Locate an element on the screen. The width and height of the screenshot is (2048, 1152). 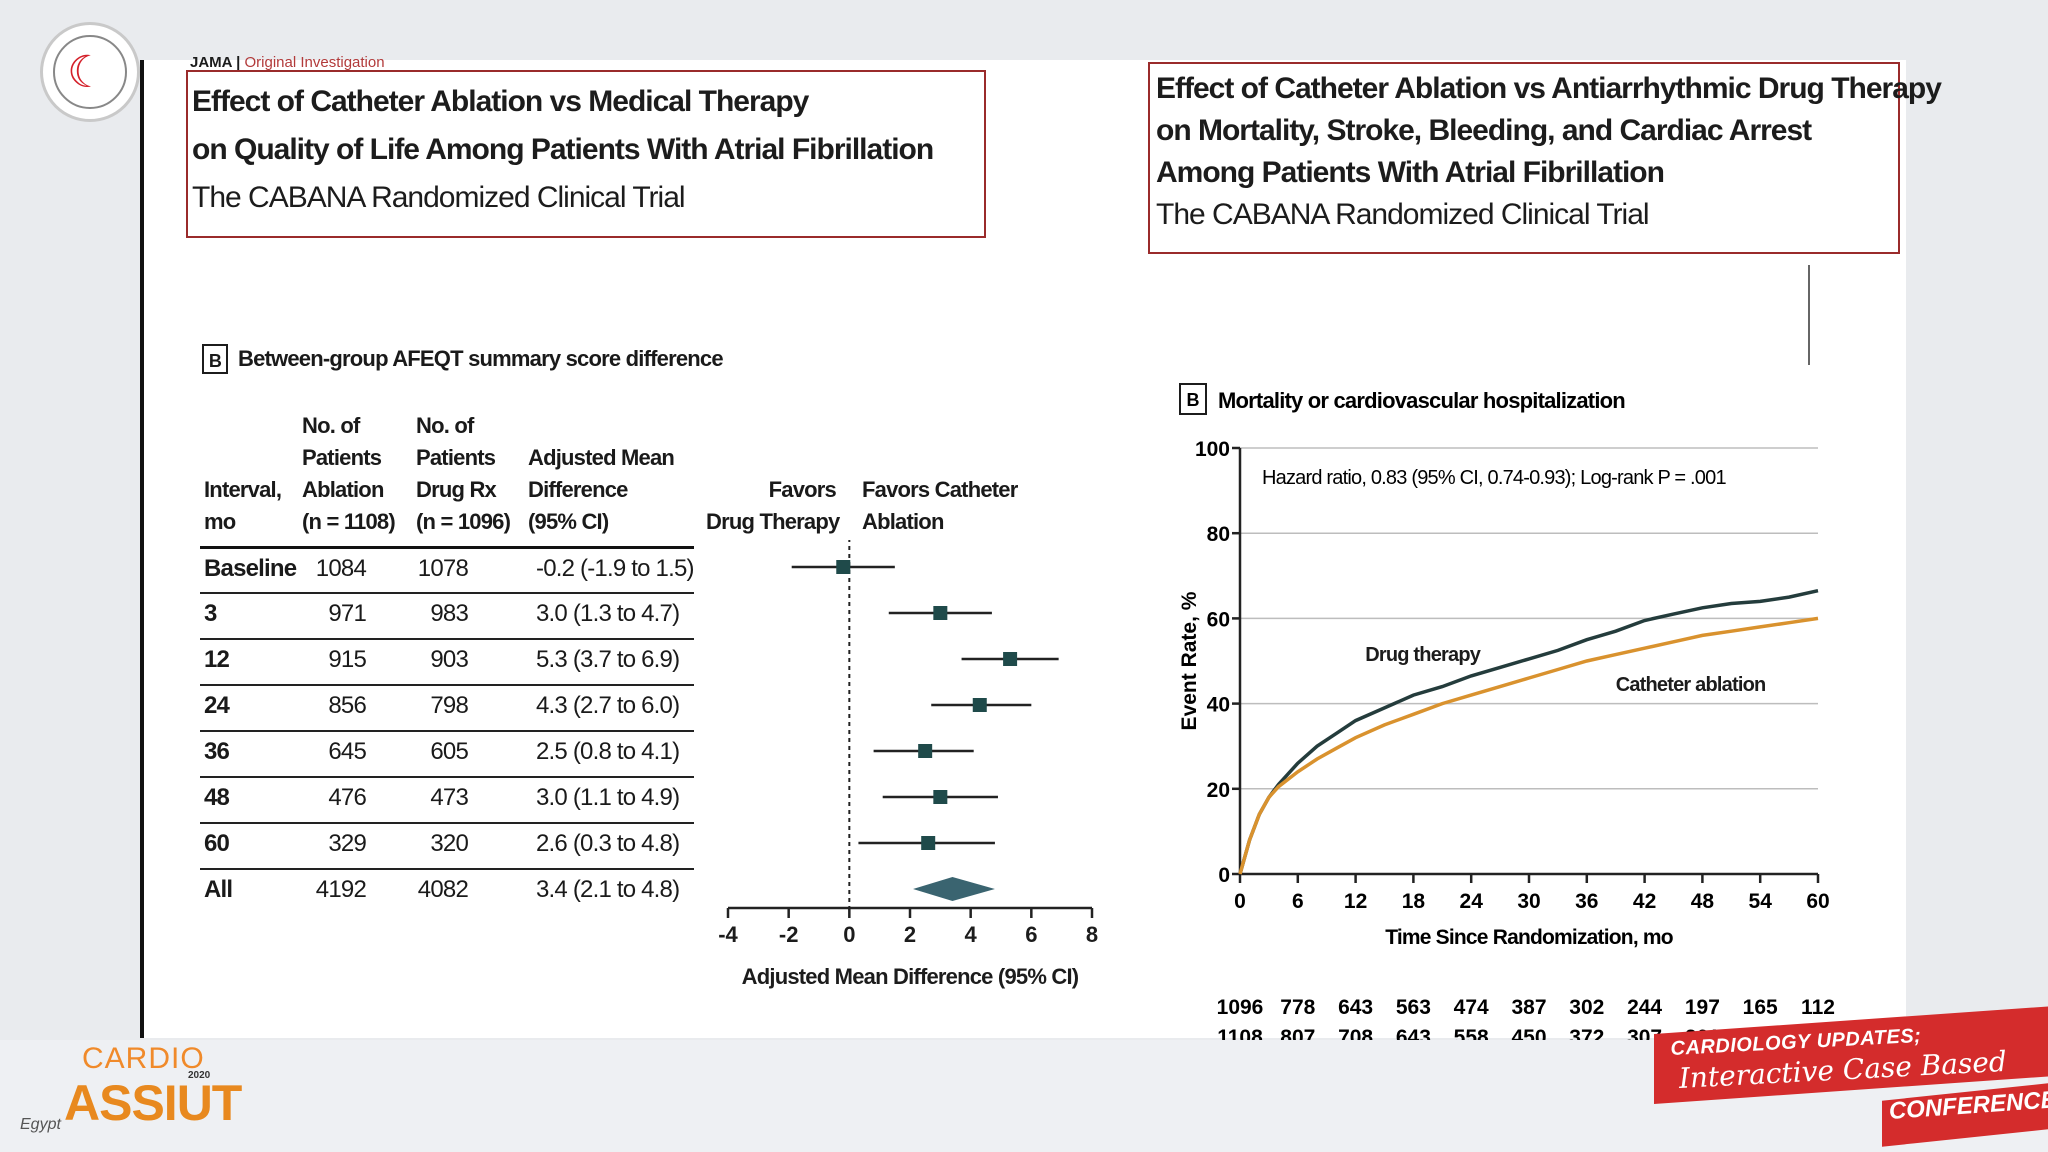
table-row: 36 645 605 2.5 (0.8 to 4.1) is located at coordinates (447, 754).